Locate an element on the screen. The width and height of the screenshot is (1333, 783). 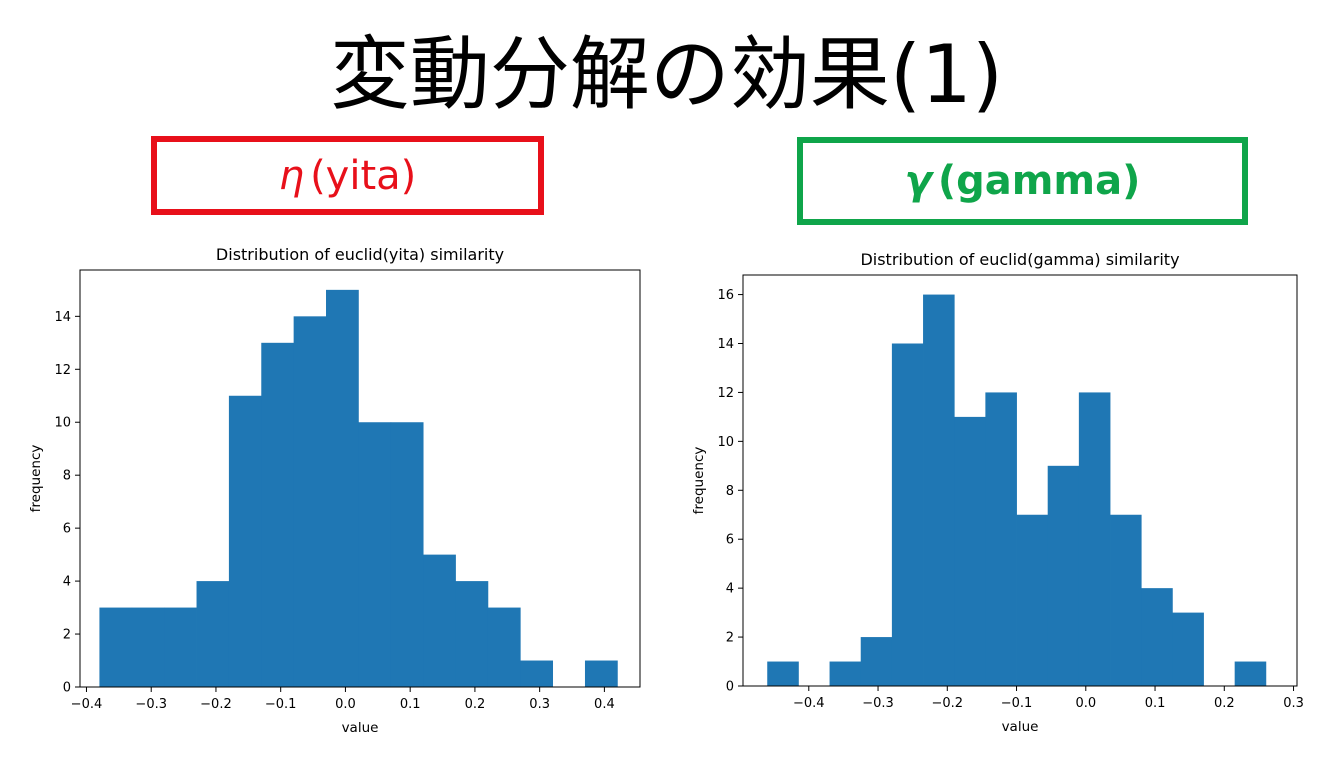
slide-title: 変動分解の効果(1) is located at coordinates (666, 74).